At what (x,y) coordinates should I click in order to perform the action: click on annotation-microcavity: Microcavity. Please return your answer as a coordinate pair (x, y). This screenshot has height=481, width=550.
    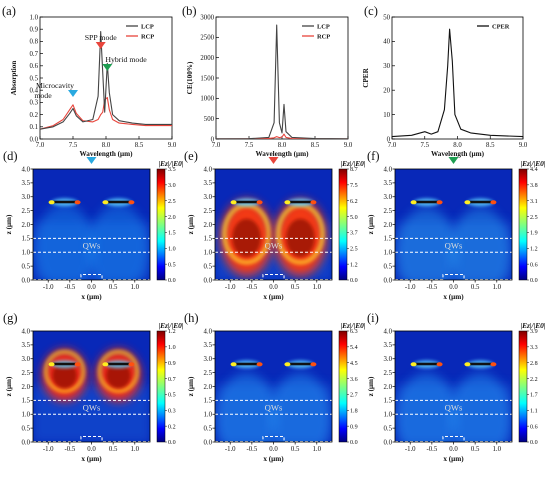
    Looking at the image, I should click on (55, 85).